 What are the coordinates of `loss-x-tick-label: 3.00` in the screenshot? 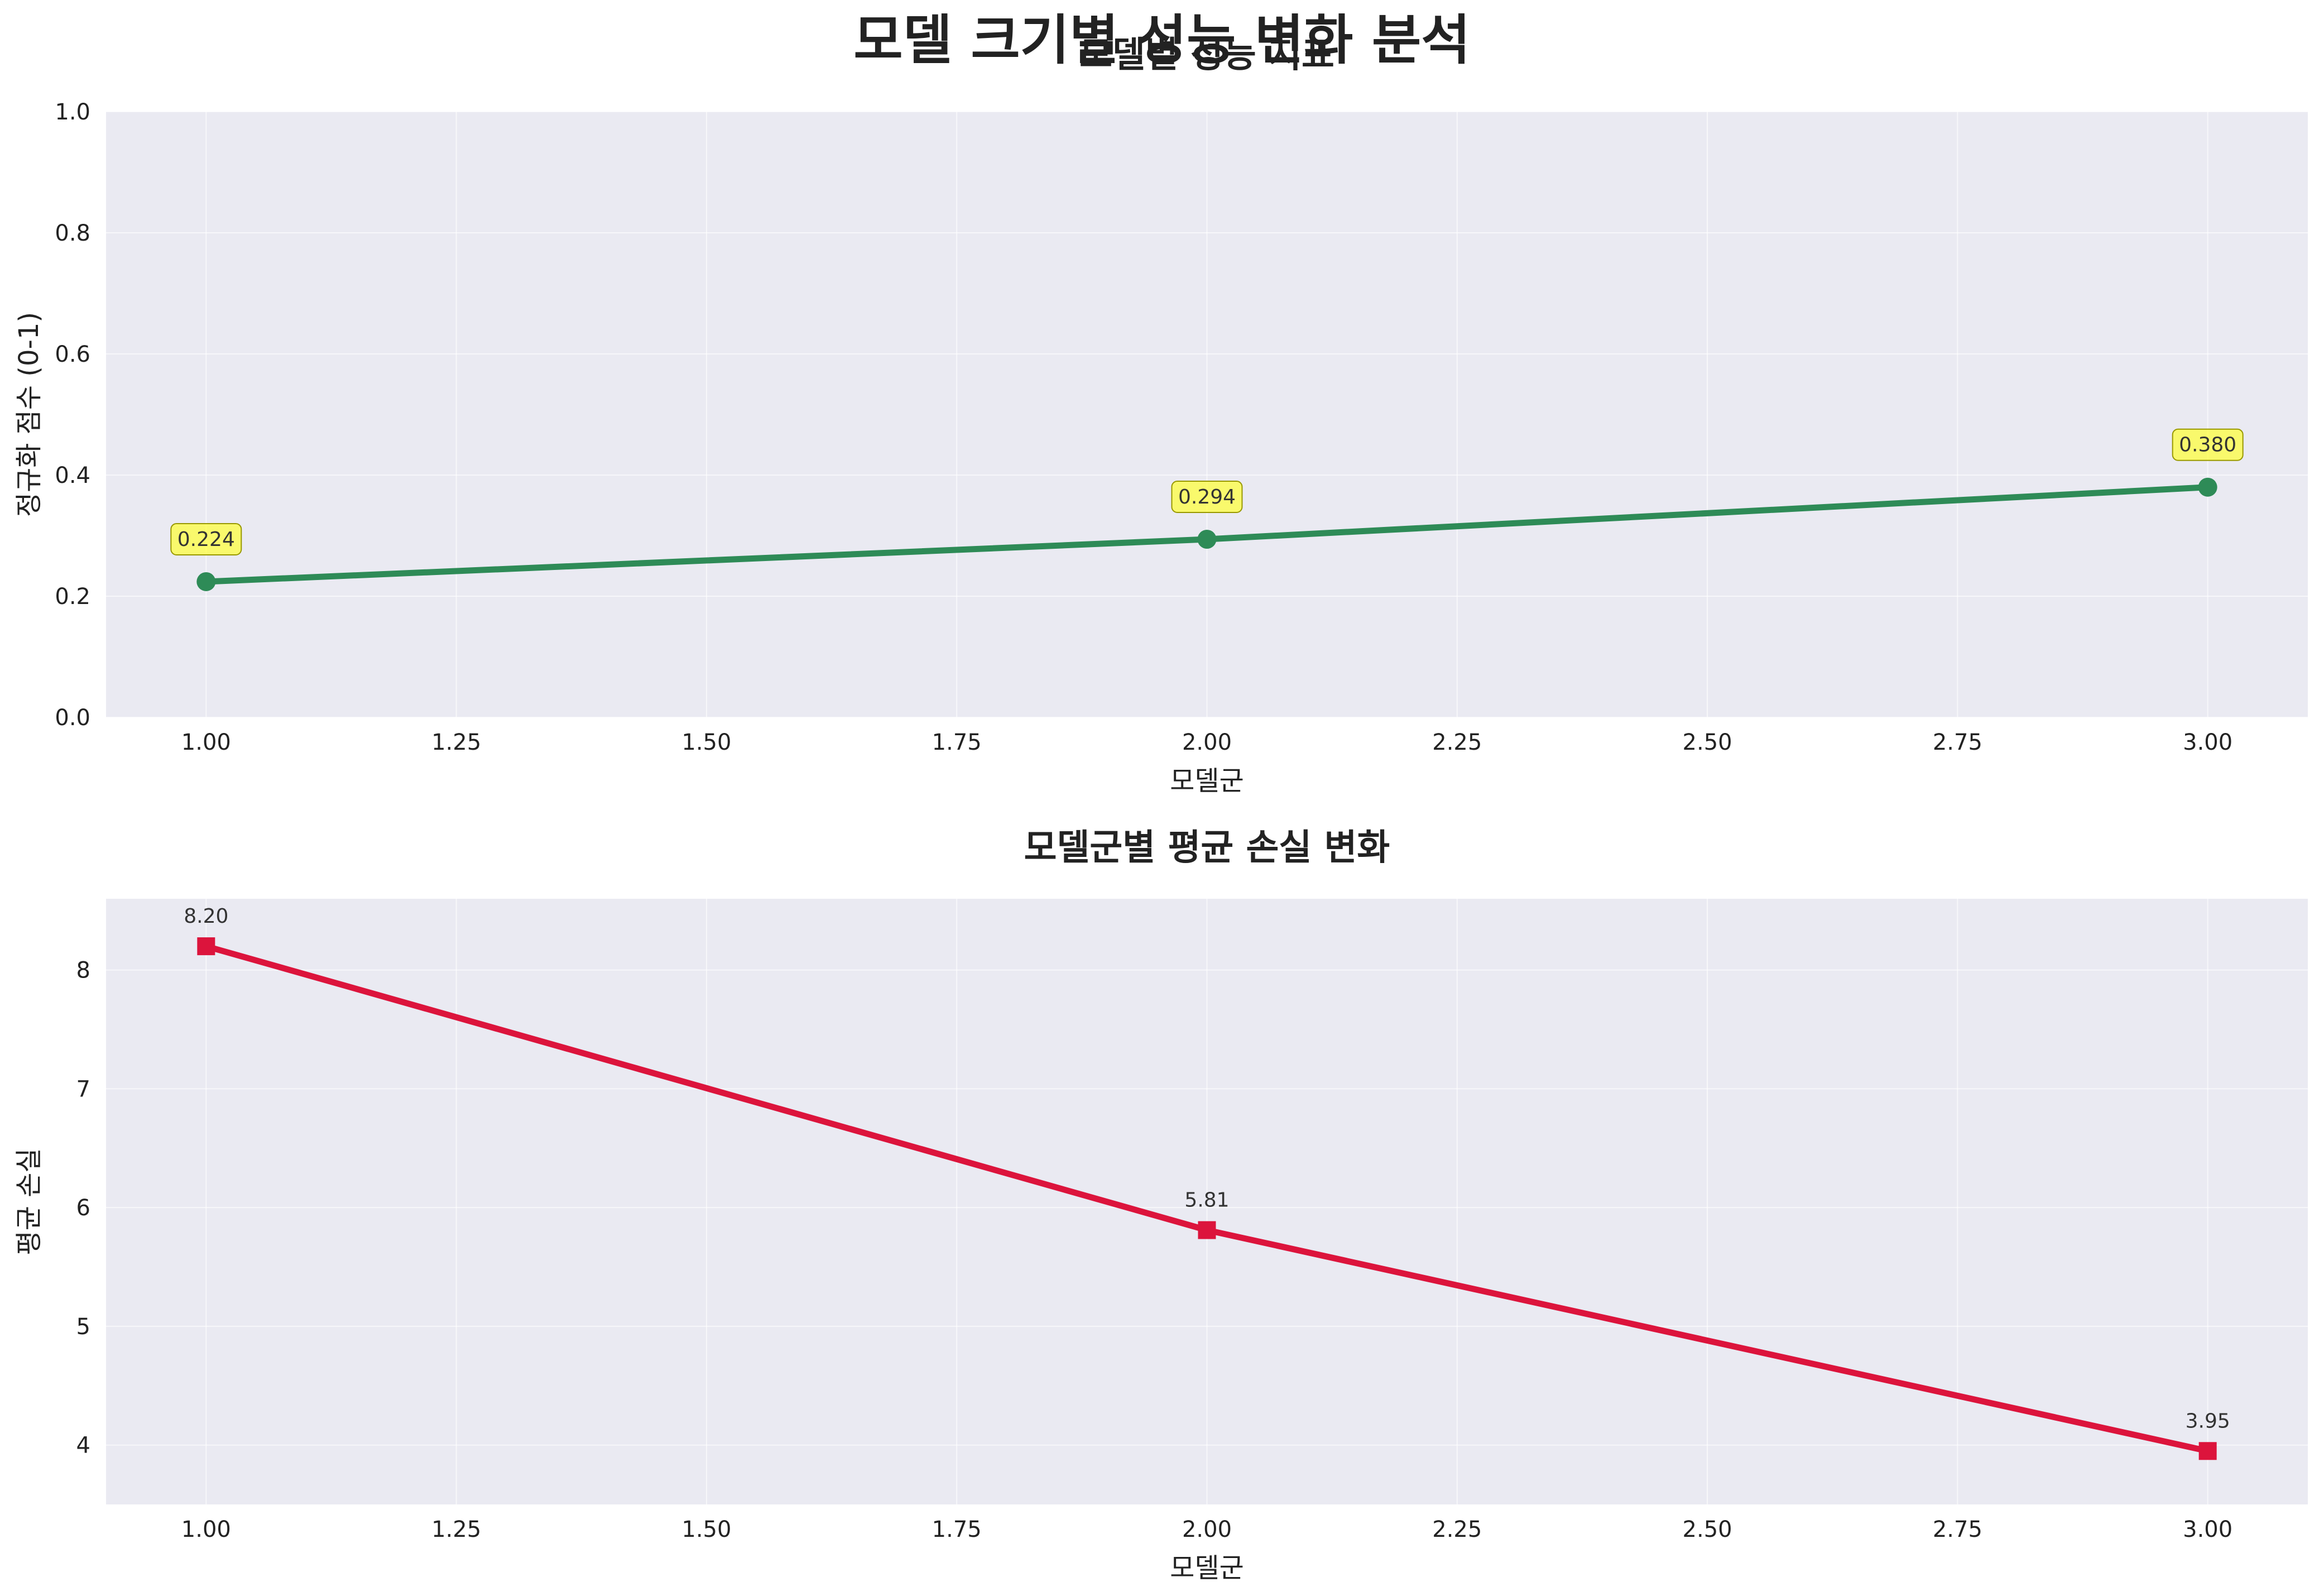 It's located at (2207, 1529).